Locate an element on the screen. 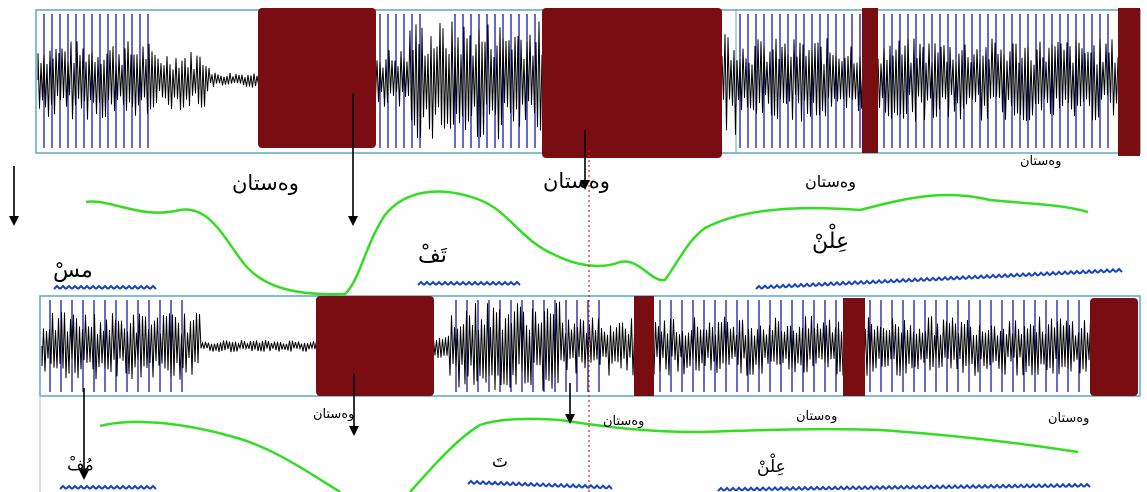 The height and width of the screenshot is (492, 1147). bottom-word-2: تَ is located at coordinates (500, 462).